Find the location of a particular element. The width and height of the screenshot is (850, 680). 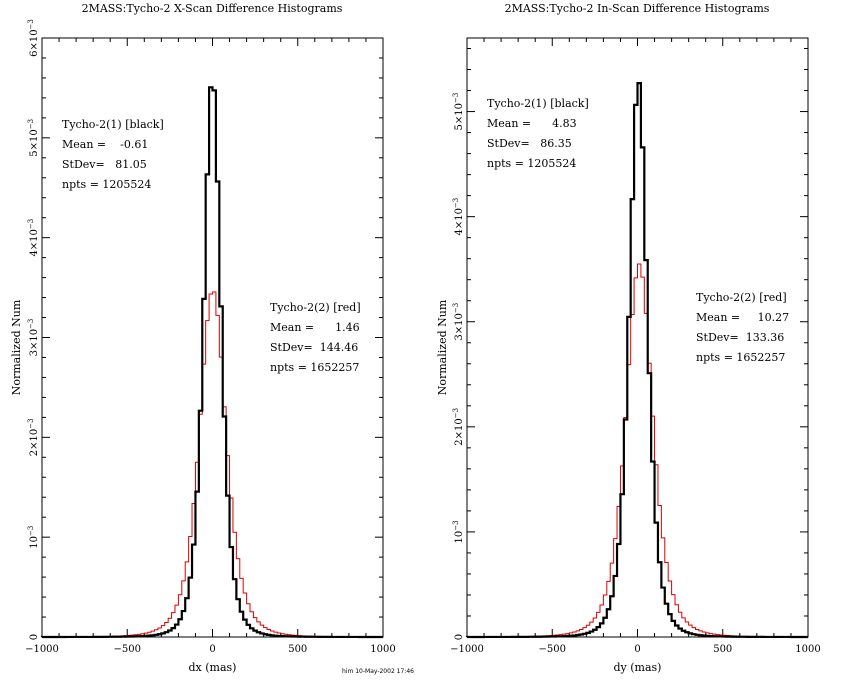

stats-line: StDev= 81.05 is located at coordinates (104, 164).